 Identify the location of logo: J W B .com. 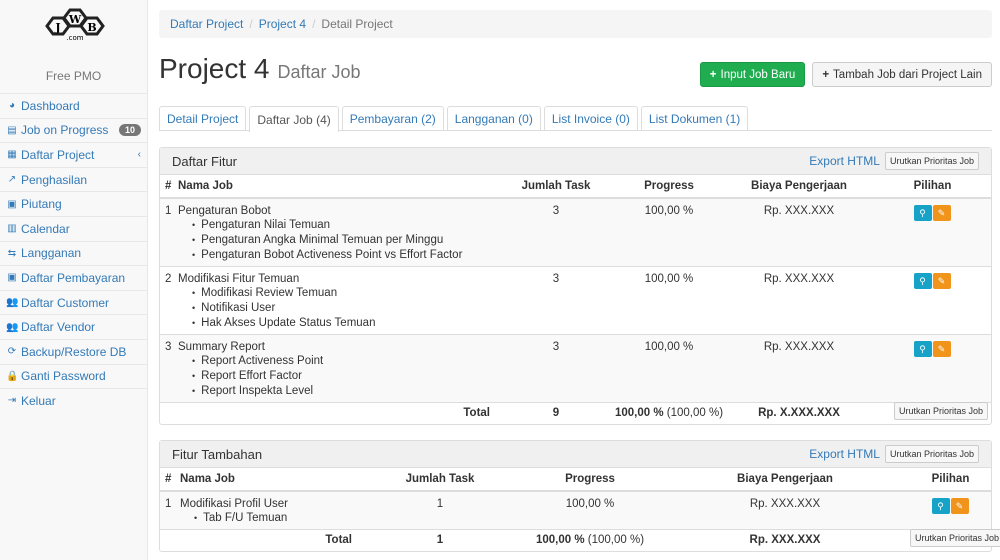
(73, 36).